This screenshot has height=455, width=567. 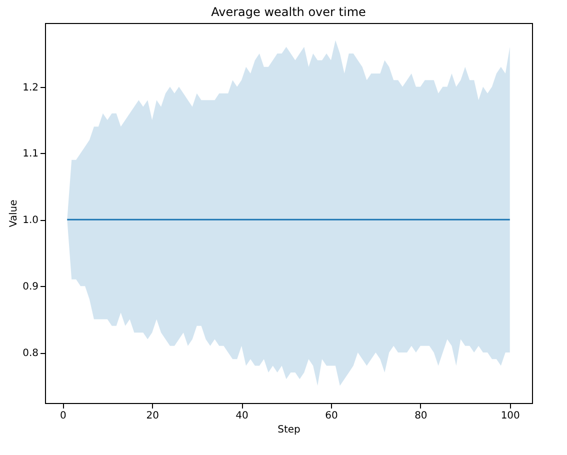 What do you see at coordinates (289, 430) in the screenshot?
I see `x-axis-title: Step` at bounding box center [289, 430].